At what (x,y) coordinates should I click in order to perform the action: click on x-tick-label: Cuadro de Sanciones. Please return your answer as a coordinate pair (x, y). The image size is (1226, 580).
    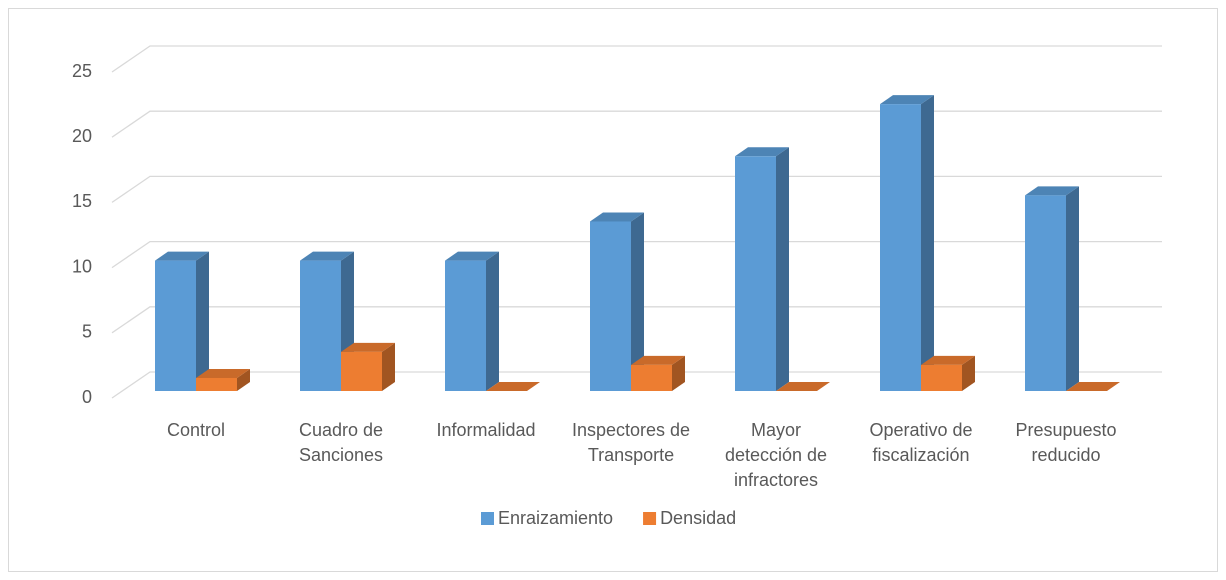
    Looking at the image, I should click on (341, 442).